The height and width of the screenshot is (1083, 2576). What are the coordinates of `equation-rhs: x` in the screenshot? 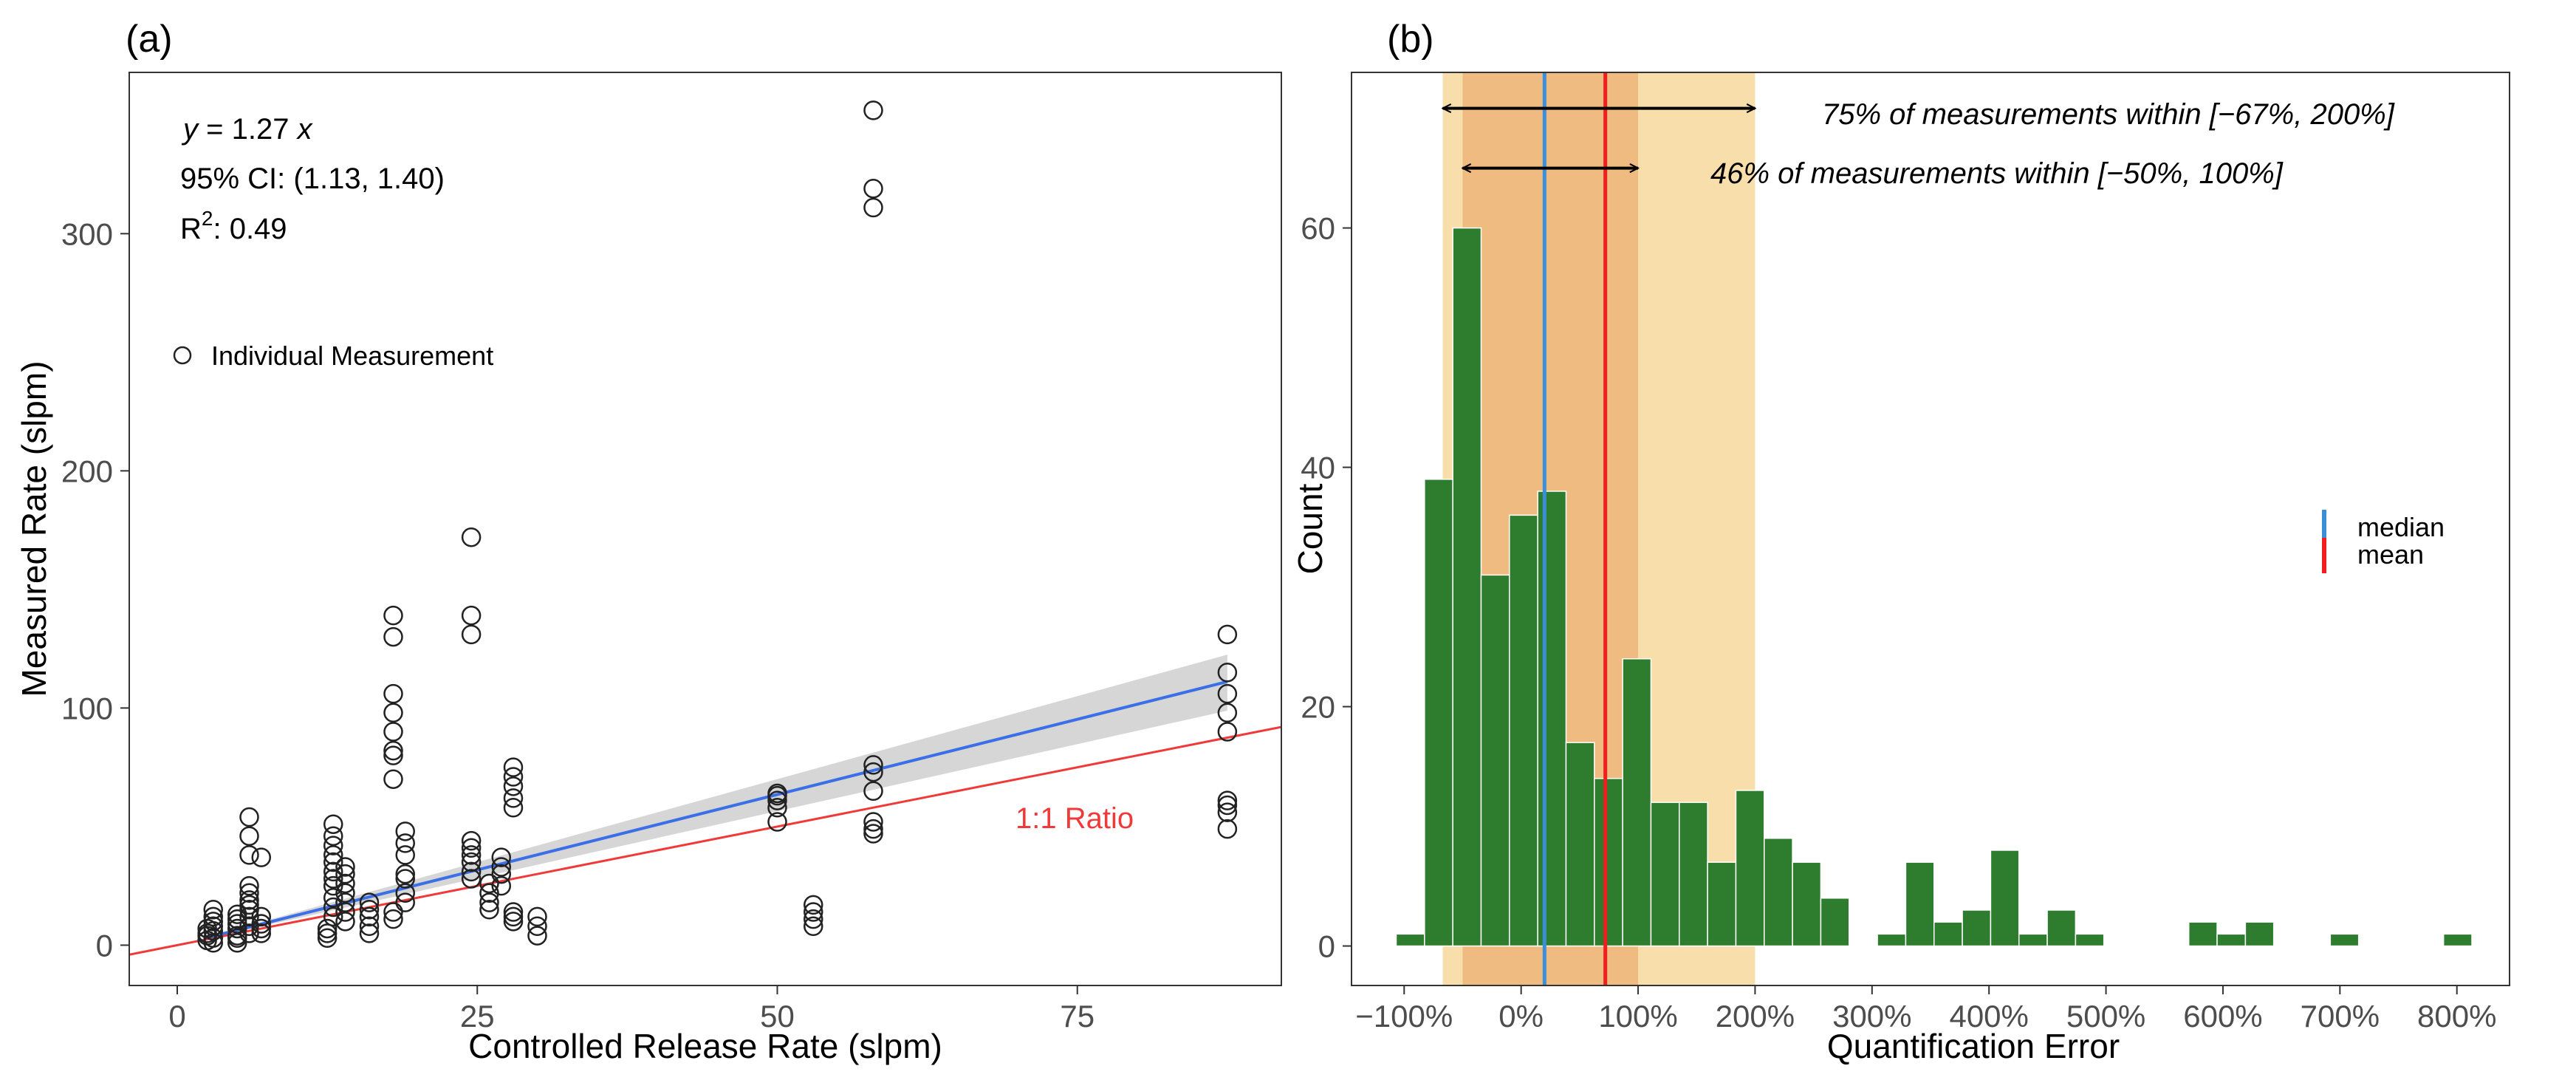 It's located at (305, 129).